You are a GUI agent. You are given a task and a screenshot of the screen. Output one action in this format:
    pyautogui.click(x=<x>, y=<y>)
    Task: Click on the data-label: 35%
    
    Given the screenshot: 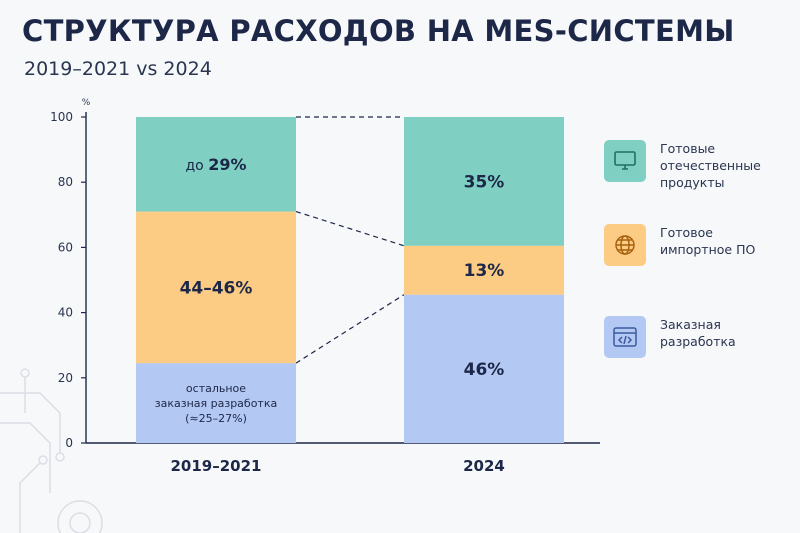 What is the action you would take?
    pyautogui.click(x=484, y=182)
    